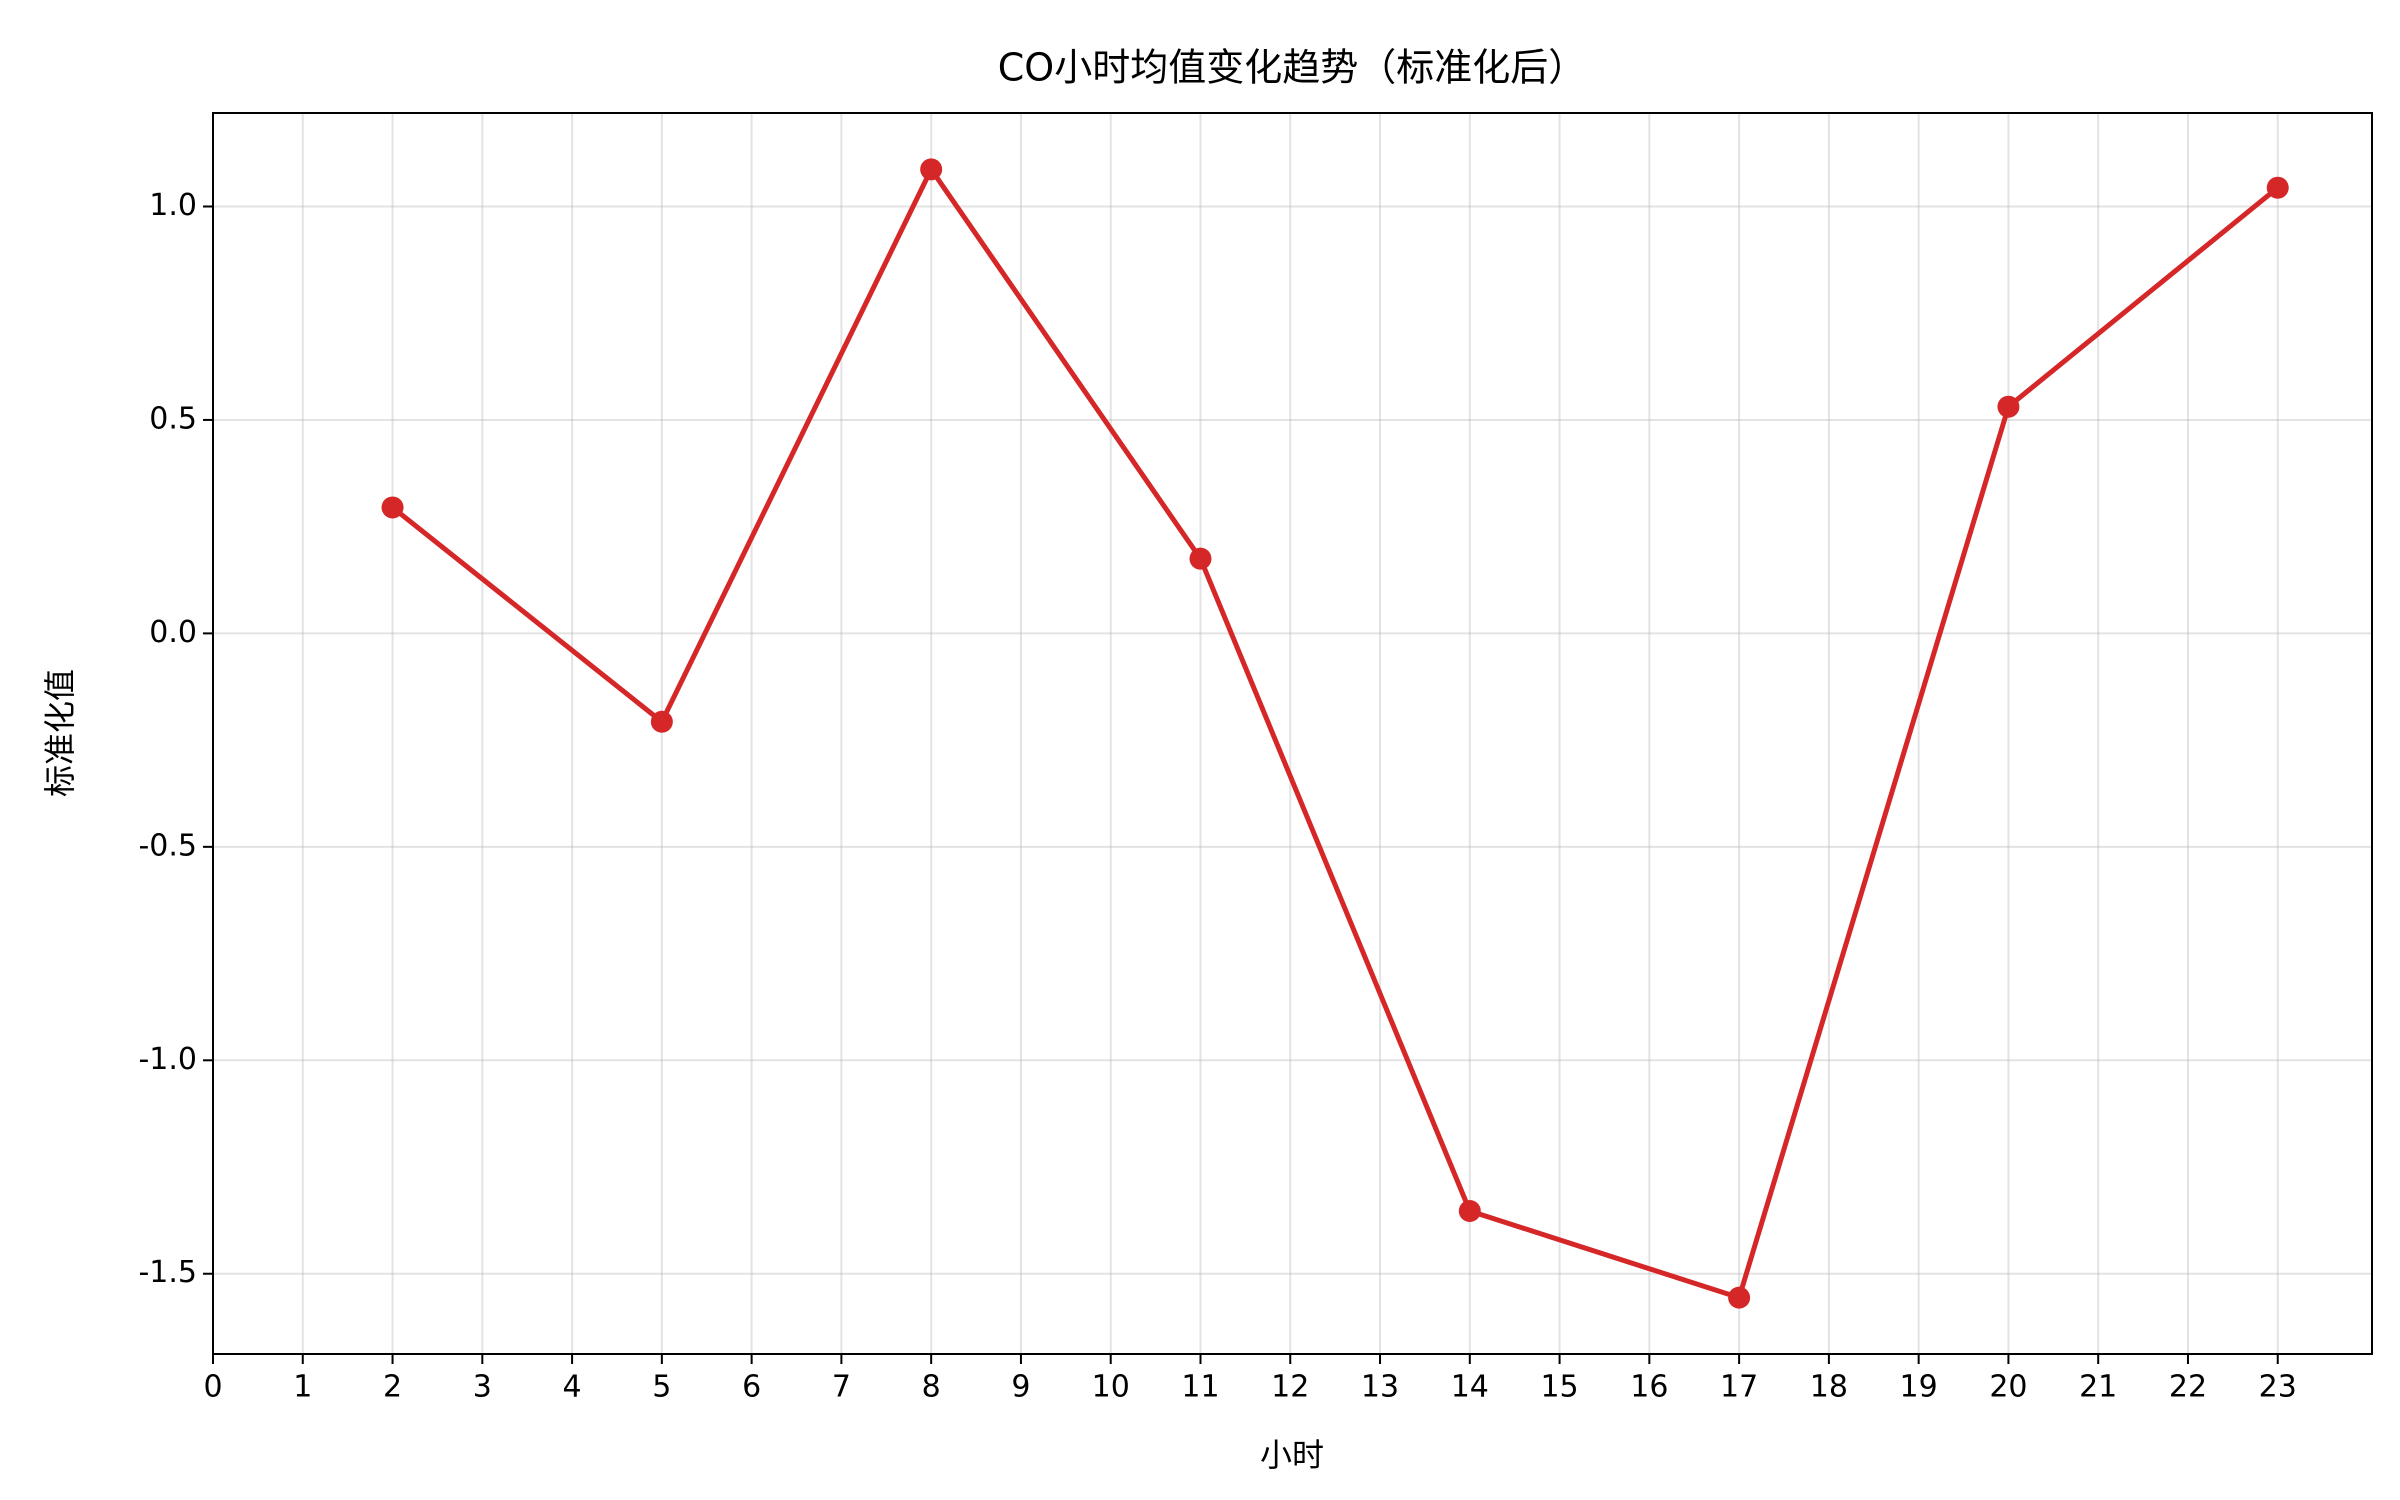 The image size is (2400, 1500). Describe the element at coordinates (1739, 1387) in the screenshot. I see `x-tick-label: 17` at that location.